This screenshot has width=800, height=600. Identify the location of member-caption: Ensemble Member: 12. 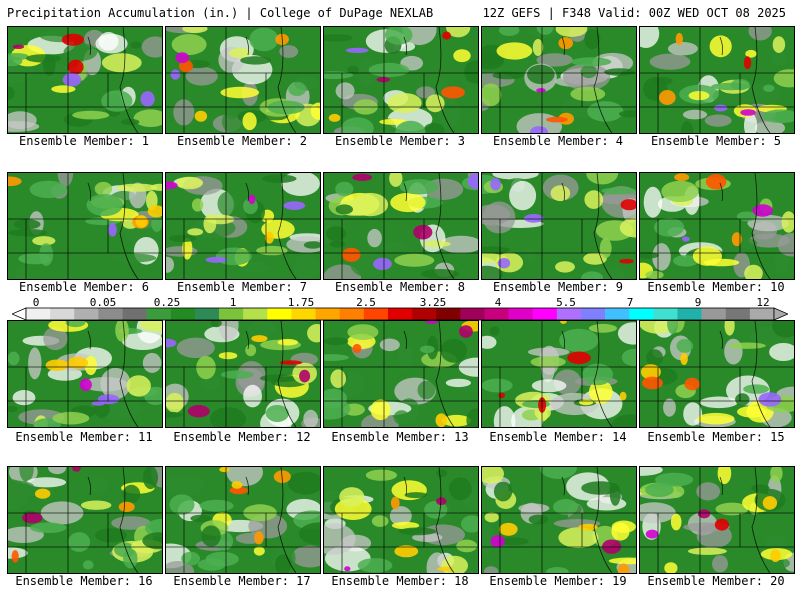
(242, 437).